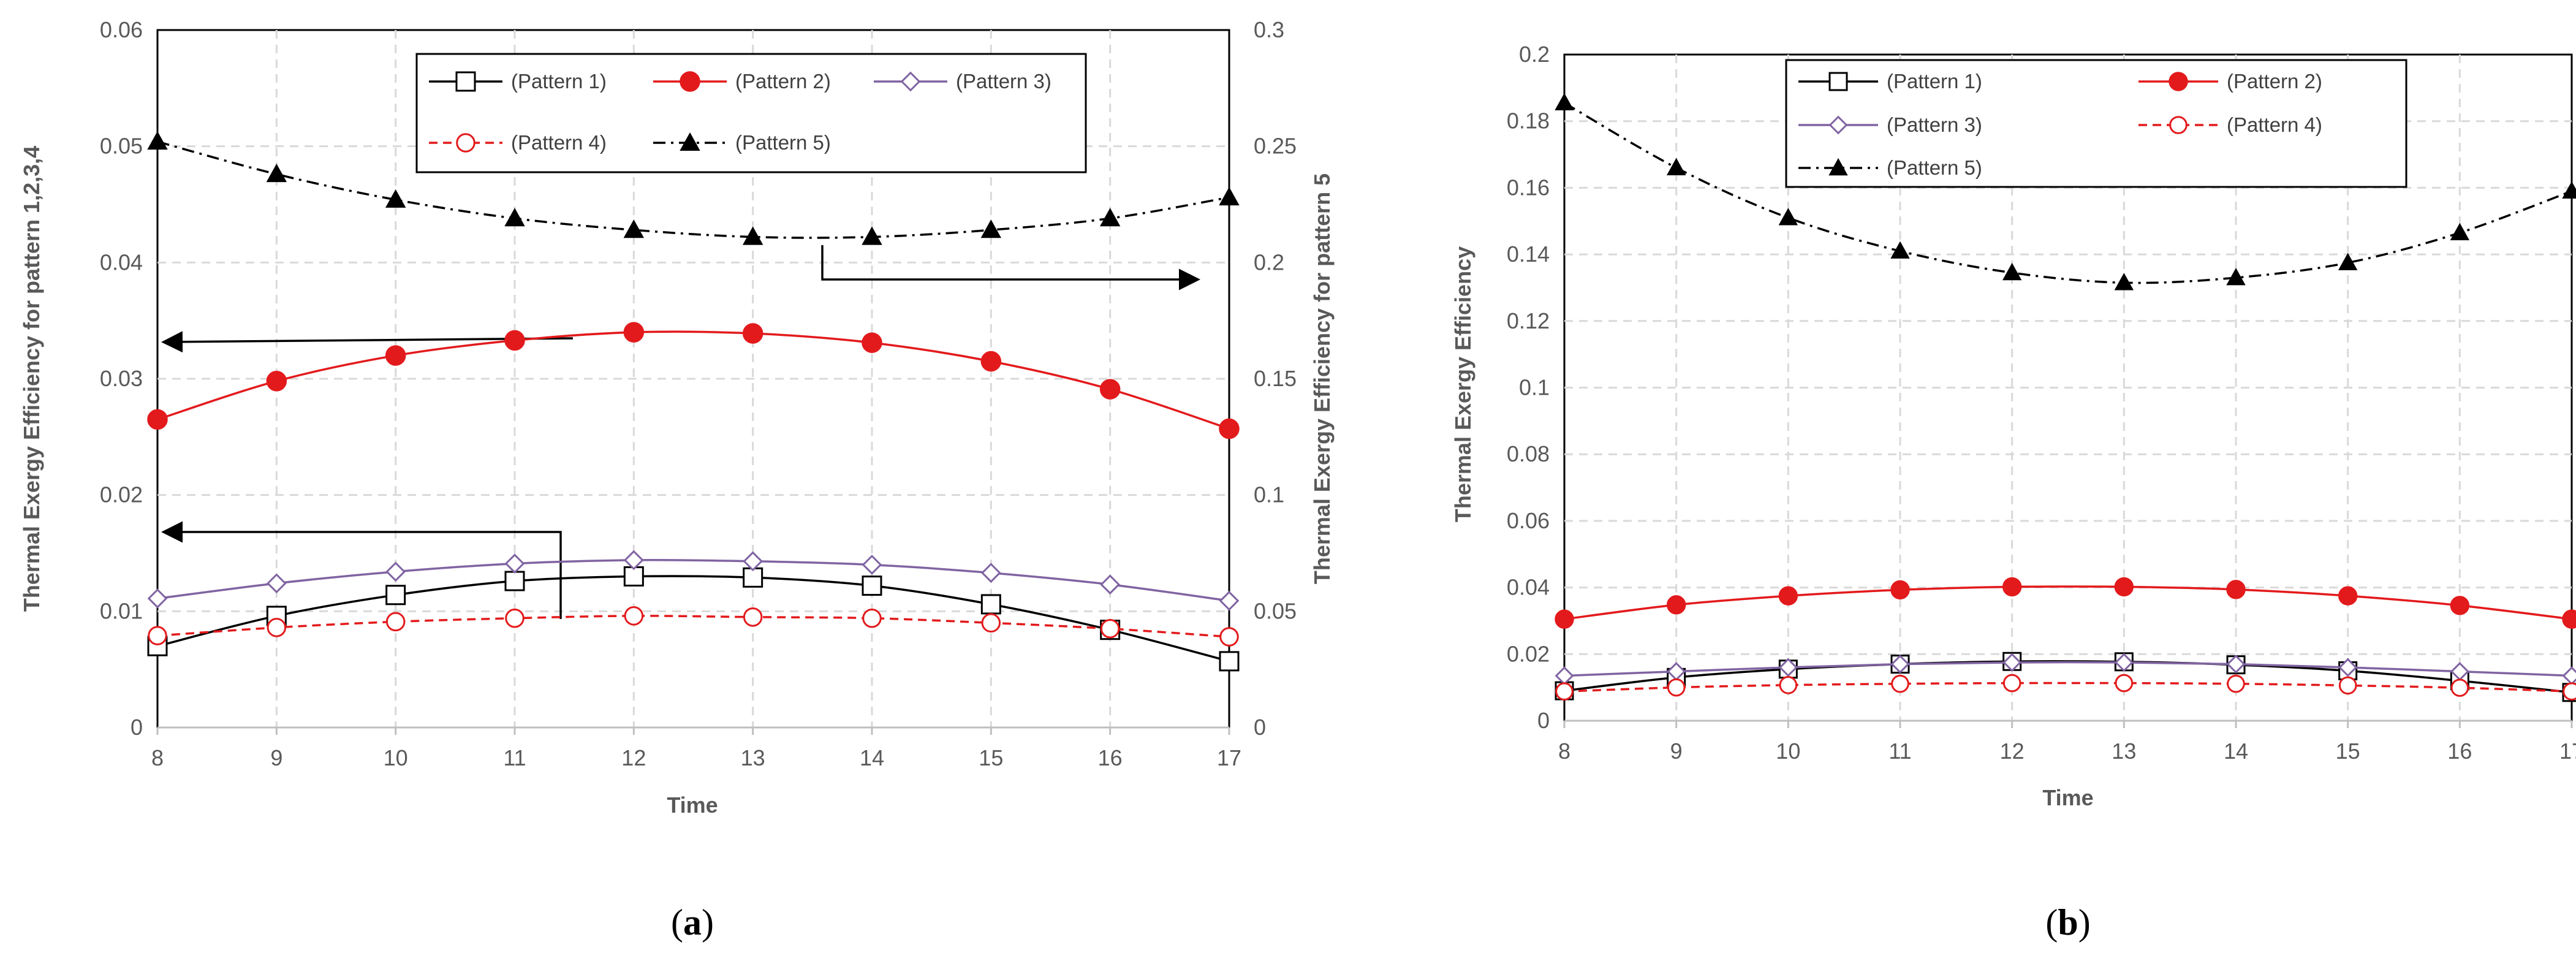 The width and height of the screenshot is (2576, 961). I want to click on y2-tick-label: 0.1, so click(1269, 494).